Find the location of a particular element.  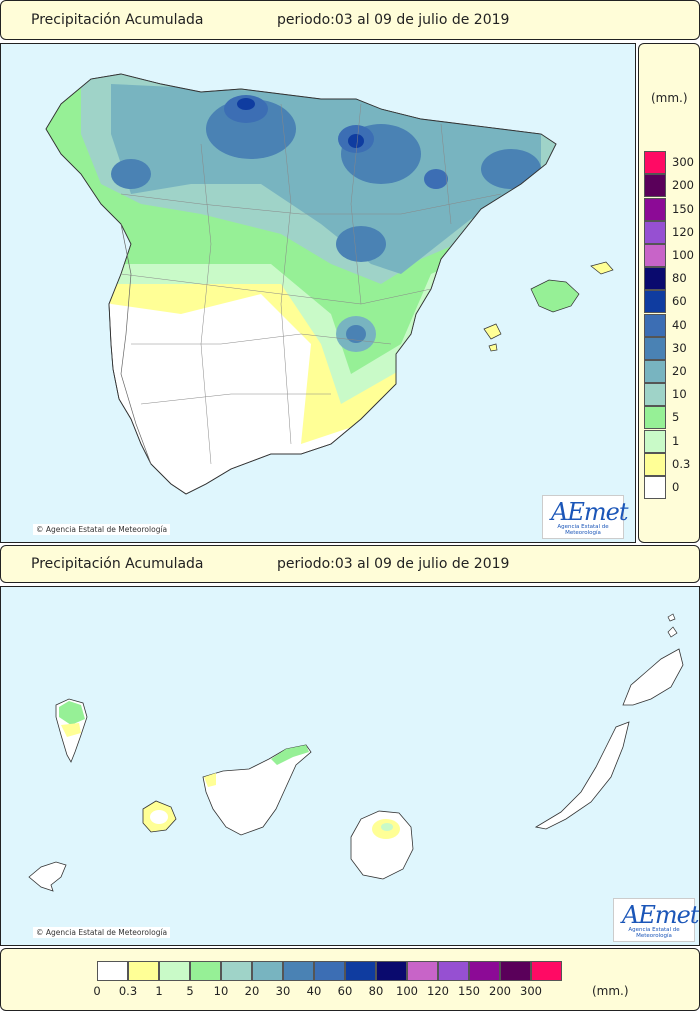

mallorca-island is located at coordinates (555, 296).